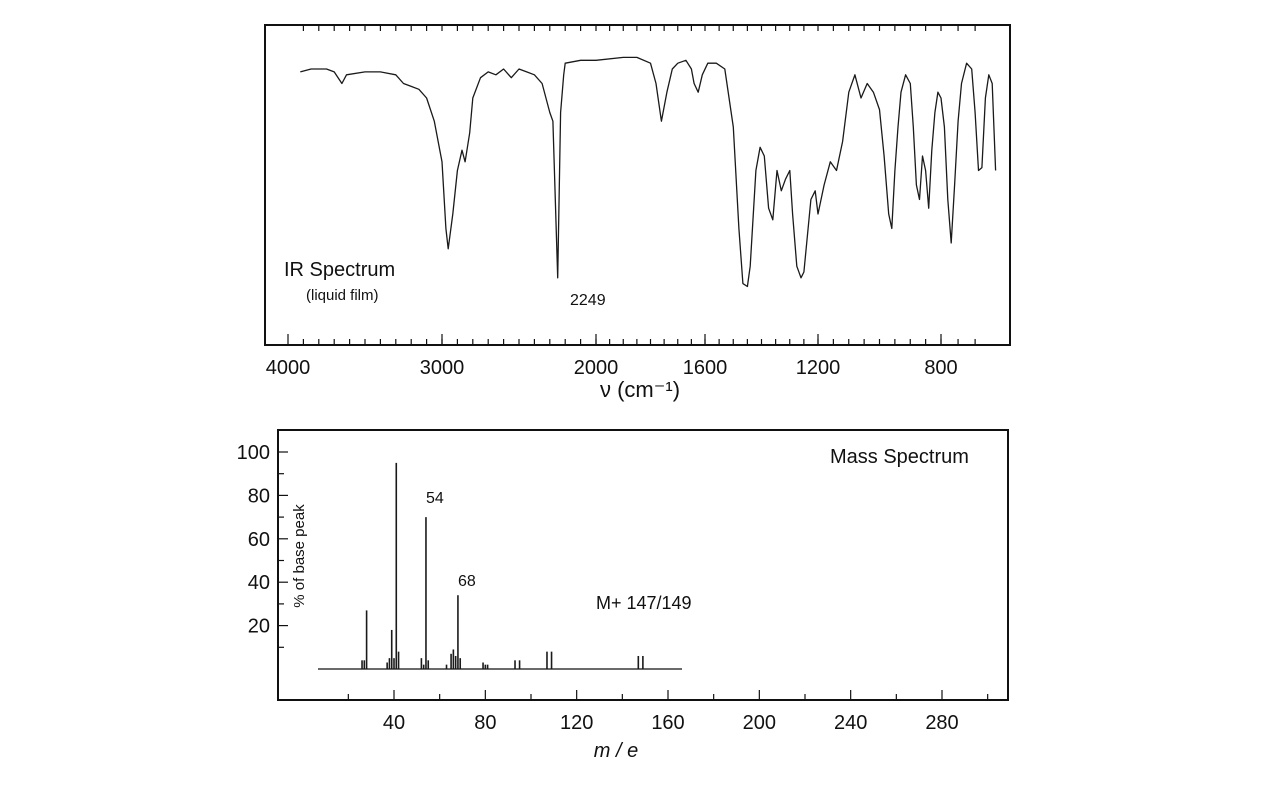  What do you see at coordinates (588, 300) in the screenshot?
I see `ir-peak-label-2249: 2249` at bounding box center [588, 300].